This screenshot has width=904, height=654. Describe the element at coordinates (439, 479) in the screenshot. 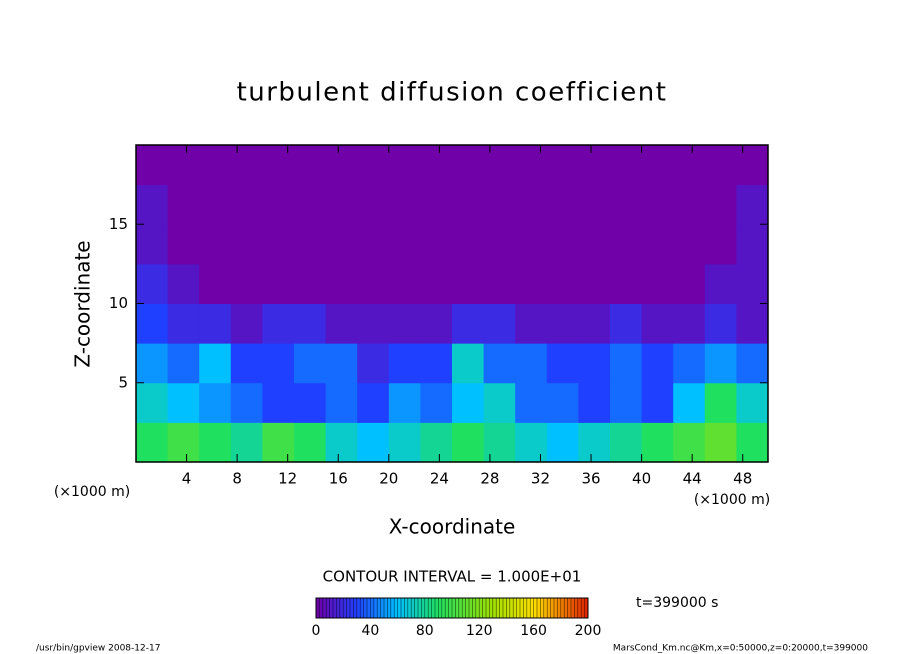

I see `x-tick-label: 24` at that location.